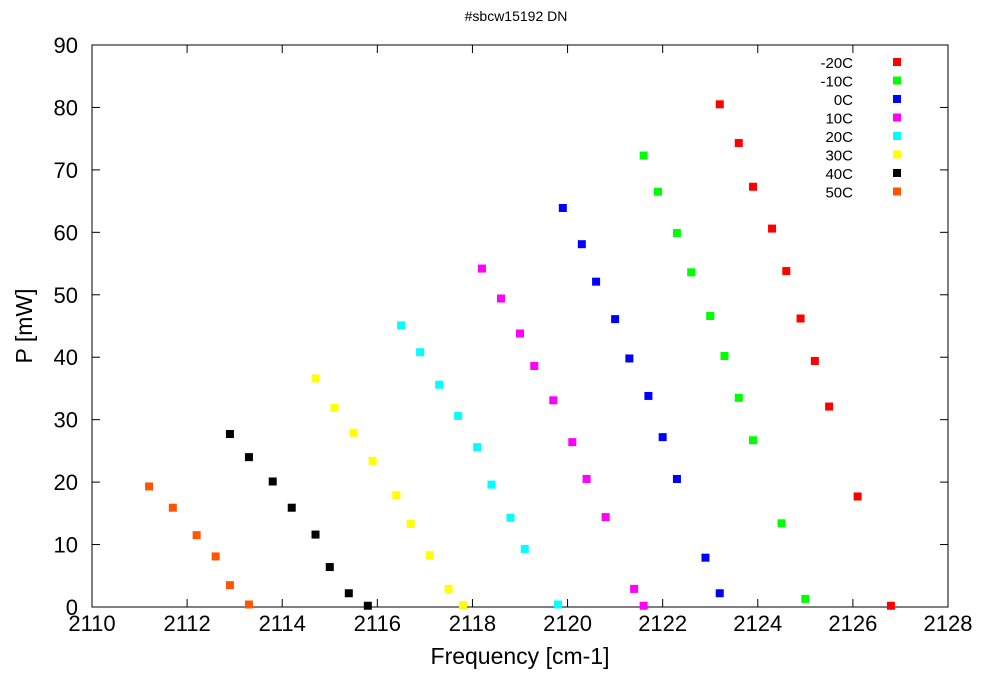  Describe the element at coordinates (948, 623) in the screenshot. I see `x-tick-label: 2128` at that location.